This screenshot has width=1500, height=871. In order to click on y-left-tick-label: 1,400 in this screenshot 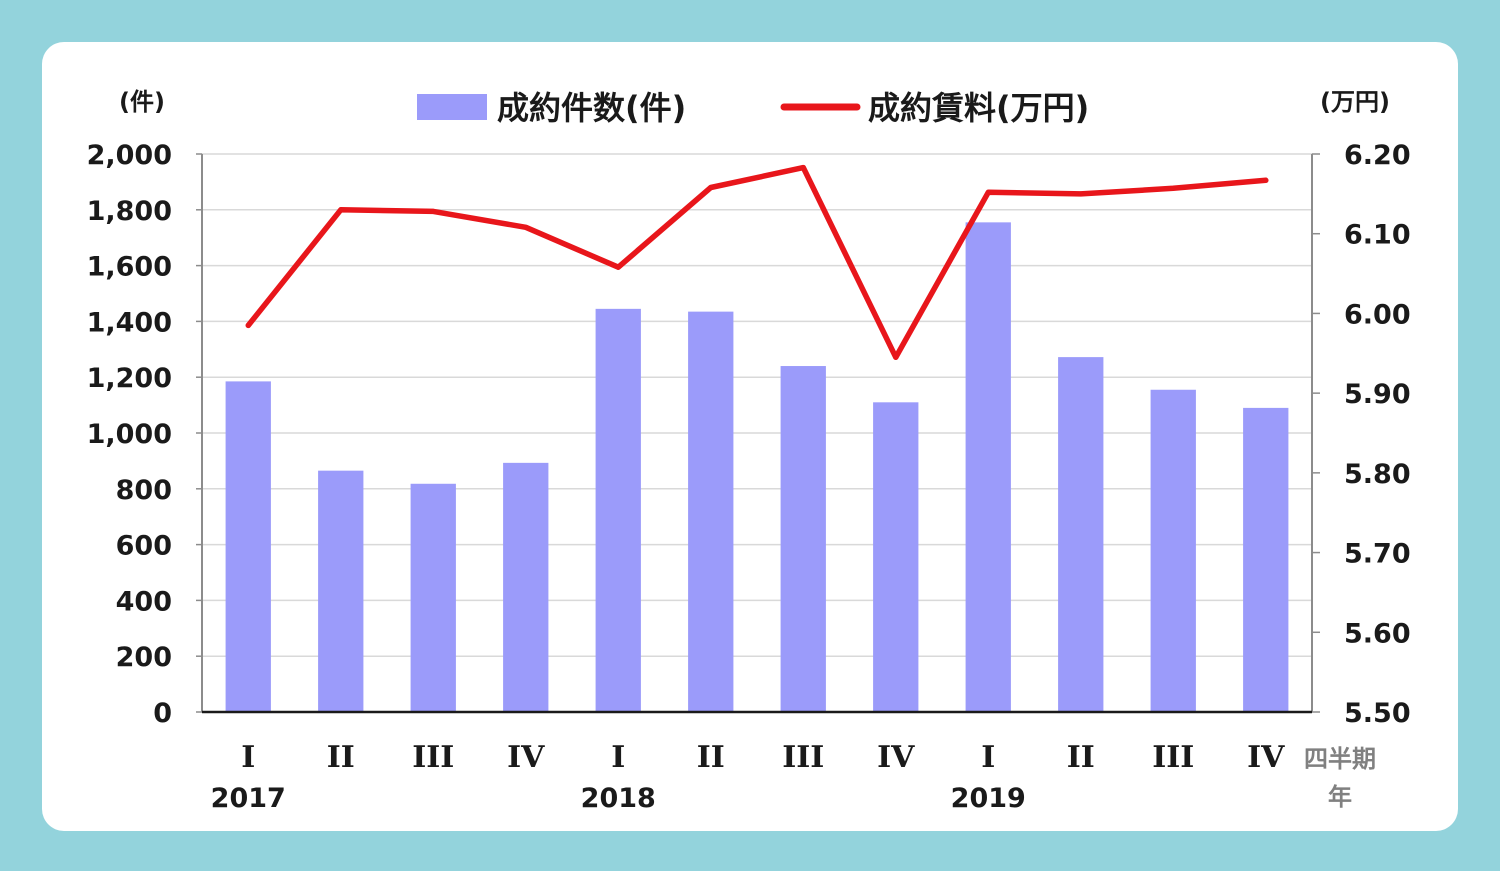, I will do `click(129, 322)`.